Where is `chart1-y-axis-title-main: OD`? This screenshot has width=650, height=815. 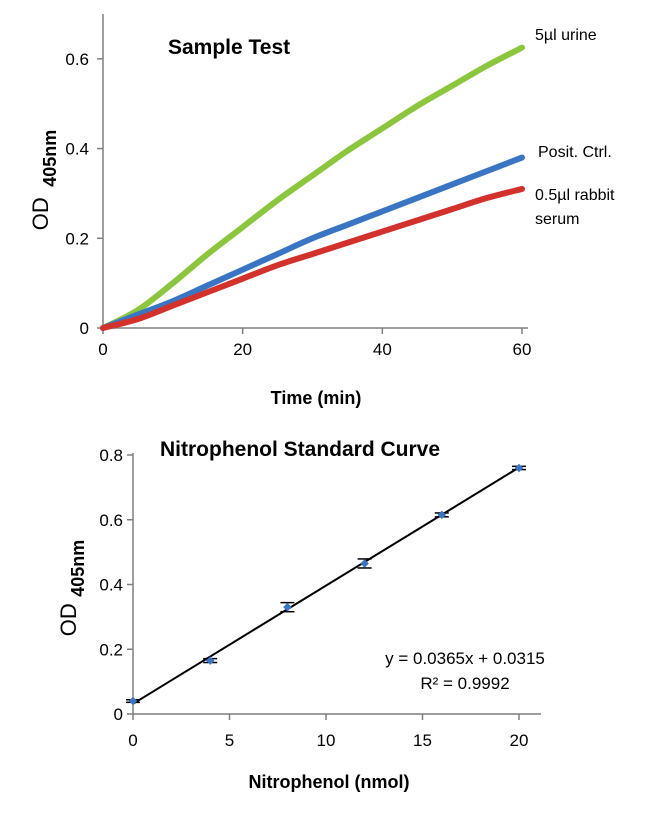 chart1-y-axis-title-main: OD is located at coordinates (40, 213).